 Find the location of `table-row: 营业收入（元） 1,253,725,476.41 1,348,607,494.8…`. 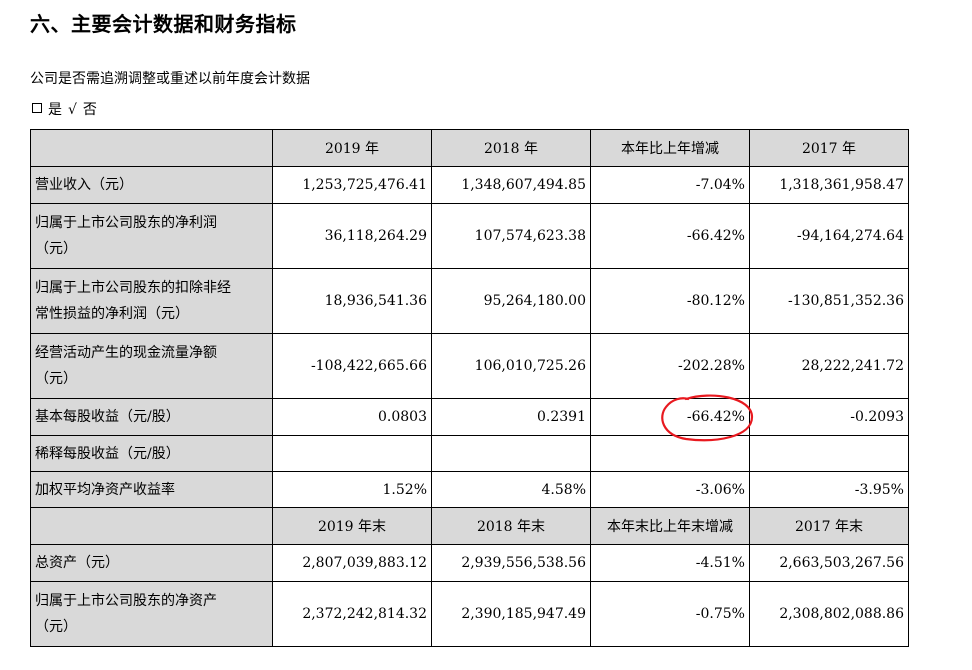

table-row: 营业收入（元） 1,253,725,476.41 1,348,607,494.8… is located at coordinates (469, 185).